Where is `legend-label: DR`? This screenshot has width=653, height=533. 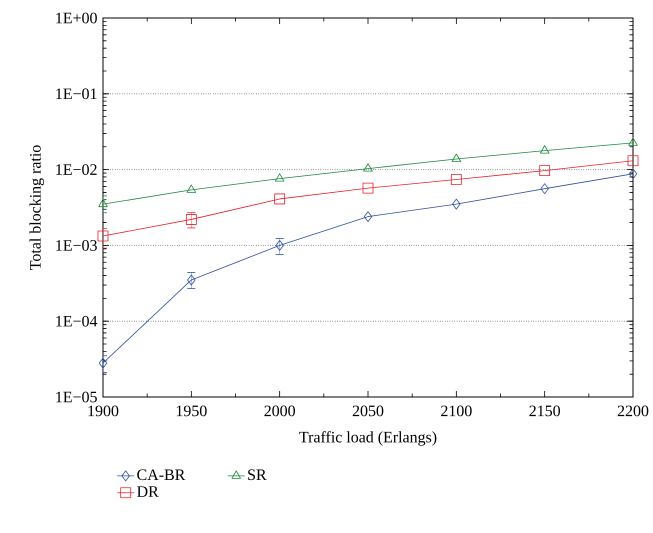
legend-label: DR is located at coordinates (148, 491).